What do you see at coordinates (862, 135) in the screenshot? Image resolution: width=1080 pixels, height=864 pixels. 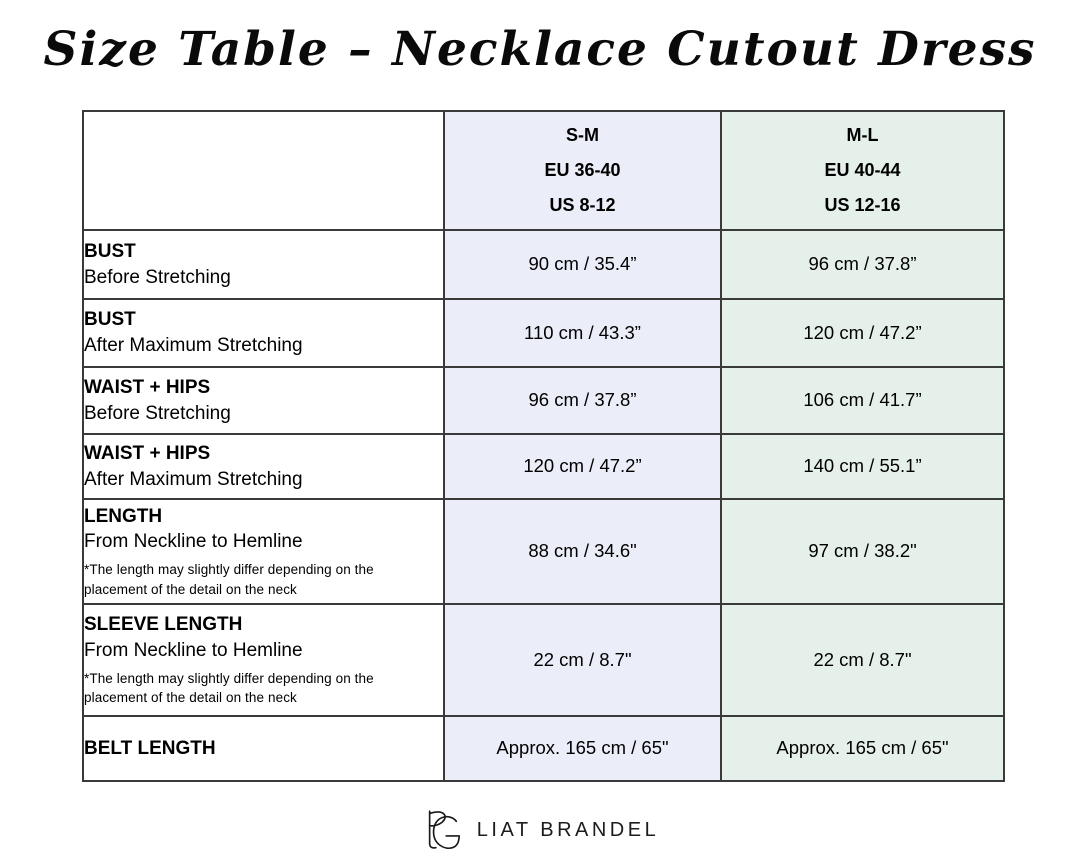 I see `size-name-ml: M-L` at bounding box center [862, 135].